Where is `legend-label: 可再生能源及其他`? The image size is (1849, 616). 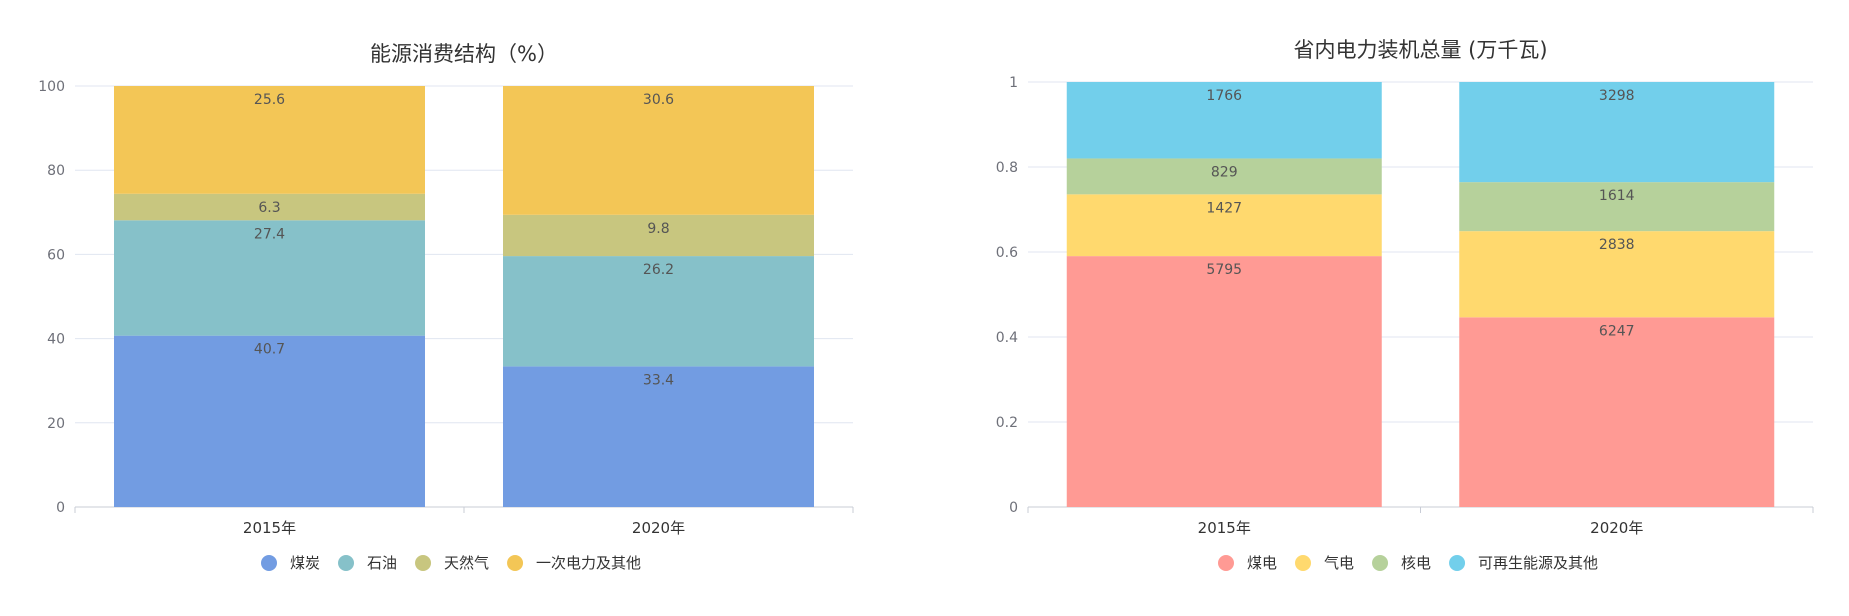 legend-label: 可再生能源及其他 is located at coordinates (1538, 563).